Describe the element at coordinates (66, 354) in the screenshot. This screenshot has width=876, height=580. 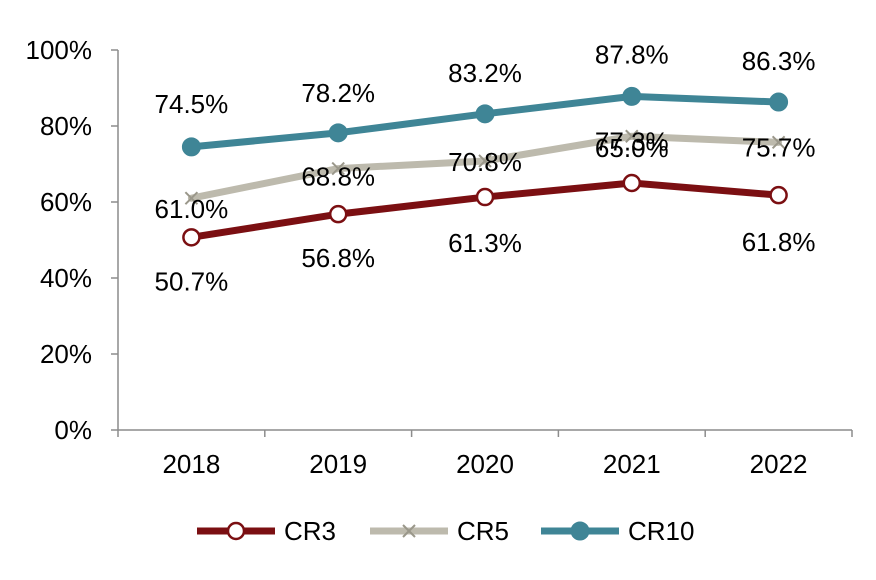
I see `y-tick-label: 20%` at that location.